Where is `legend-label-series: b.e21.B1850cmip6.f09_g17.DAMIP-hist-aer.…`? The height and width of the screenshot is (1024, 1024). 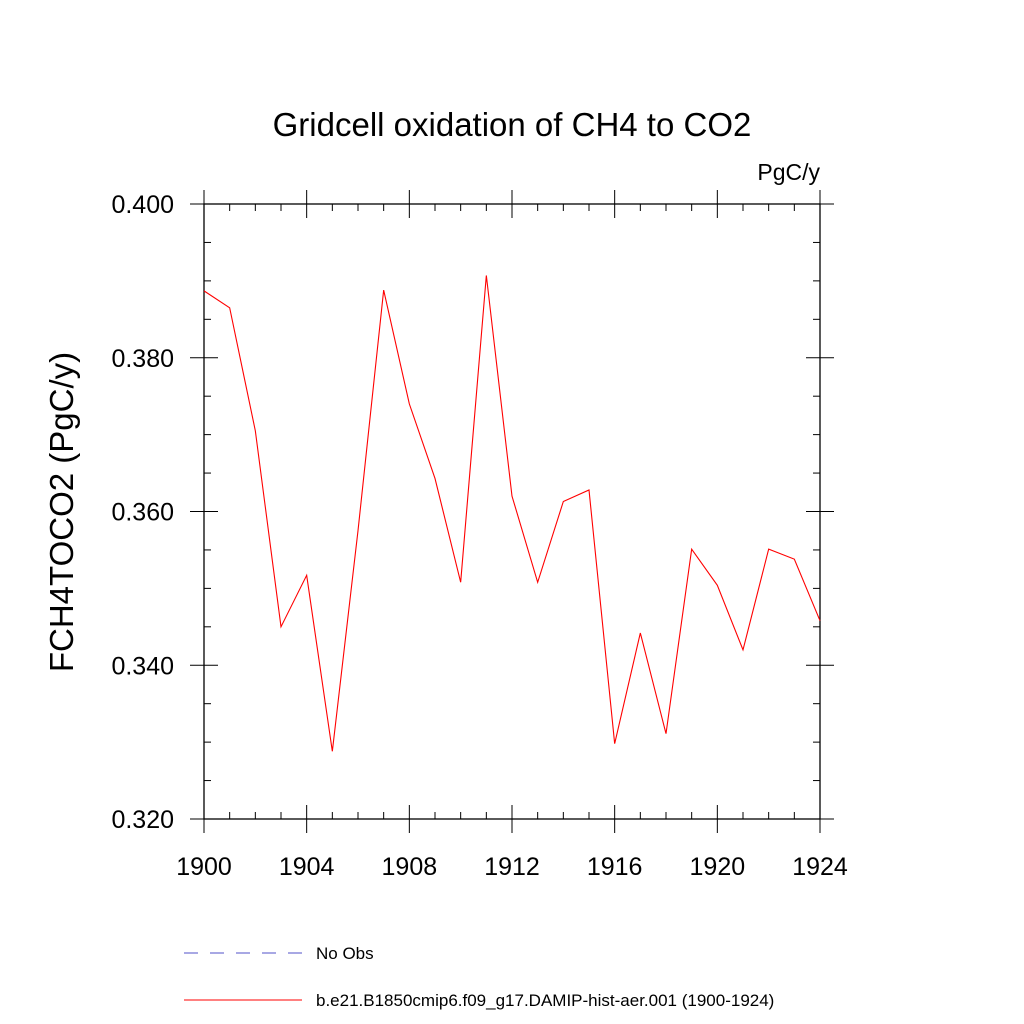 legend-label-series: b.e21.B1850cmip6.f09_g17.DAMIP-hist-aer.… is located at coordinates (545, 1000).